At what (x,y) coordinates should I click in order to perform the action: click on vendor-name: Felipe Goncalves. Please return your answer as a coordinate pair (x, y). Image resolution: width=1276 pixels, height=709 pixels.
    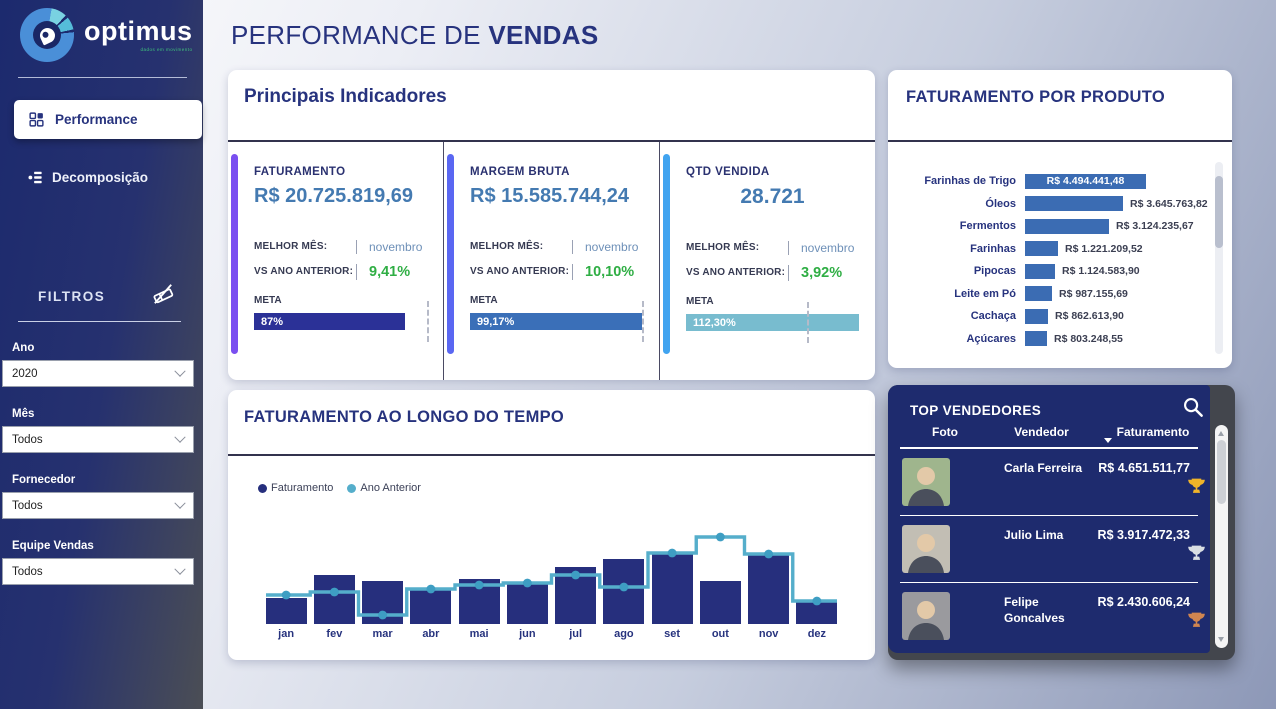
    Looking at the image, I should click on (1034, 610).